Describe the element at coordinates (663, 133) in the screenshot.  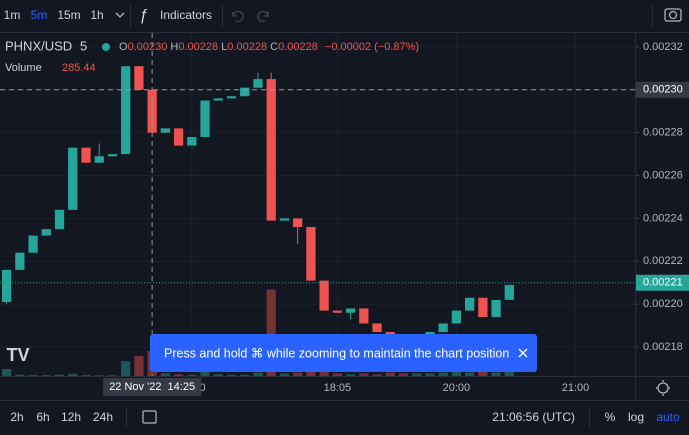
I see `y-tick-label: 0.00228` at that location.